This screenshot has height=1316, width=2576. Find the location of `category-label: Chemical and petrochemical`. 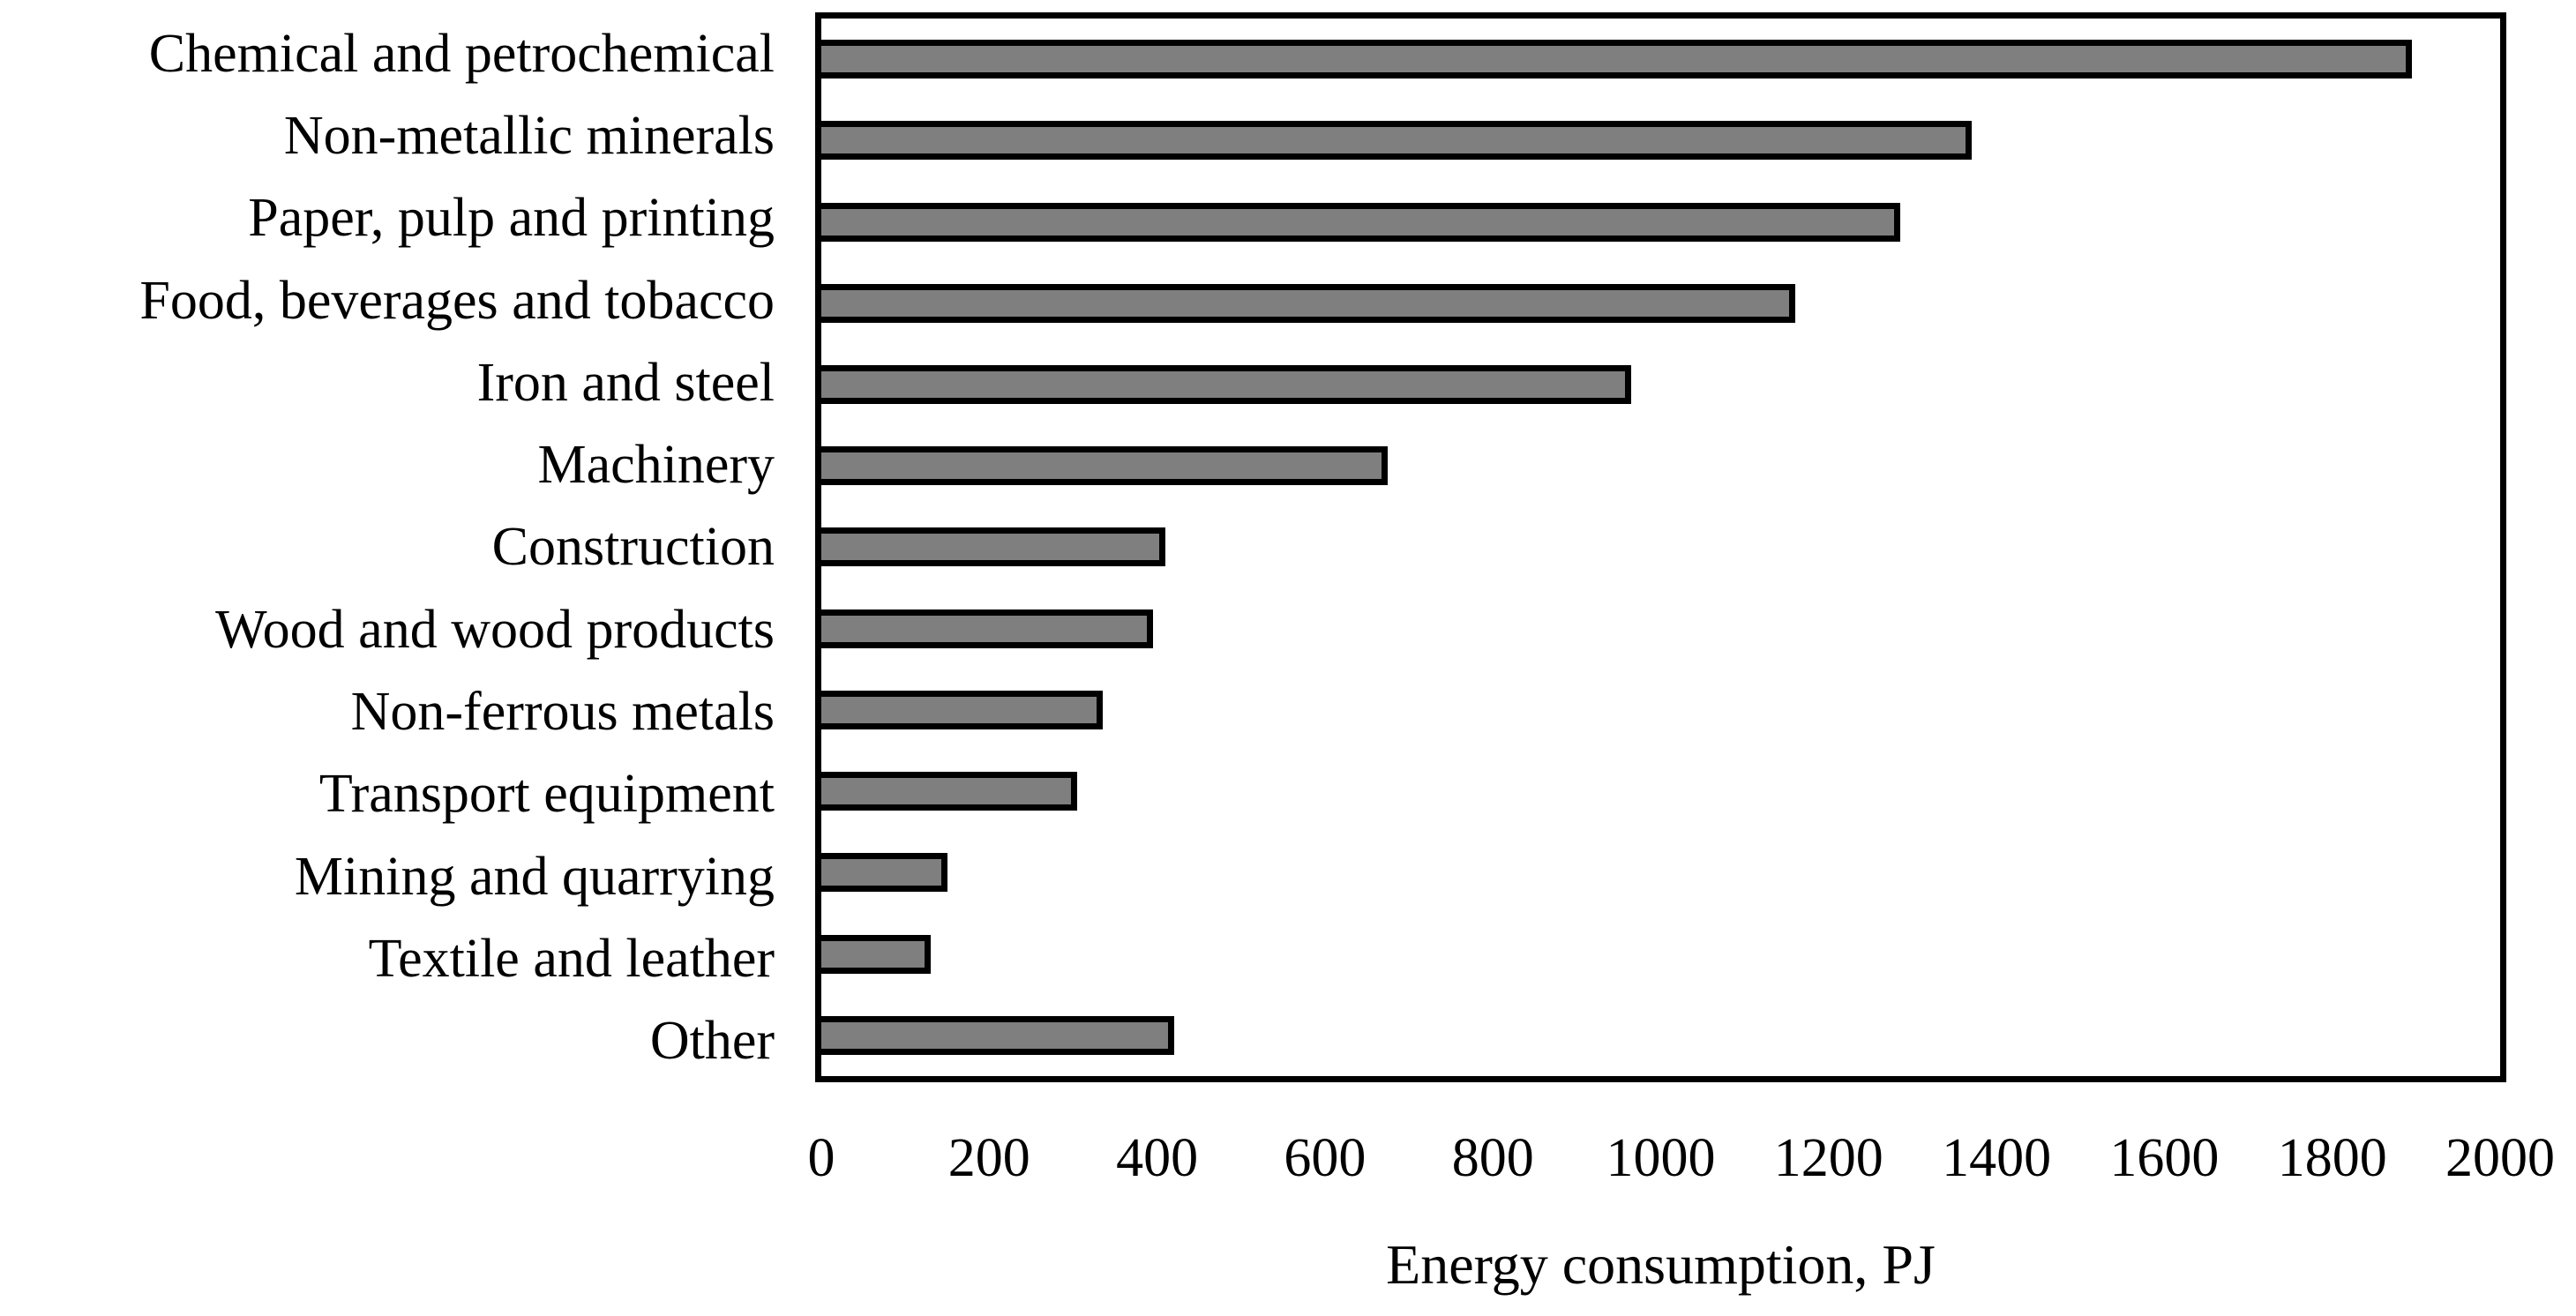

category-label: Chemical and petrochemical is located at coordinates (461, 53).